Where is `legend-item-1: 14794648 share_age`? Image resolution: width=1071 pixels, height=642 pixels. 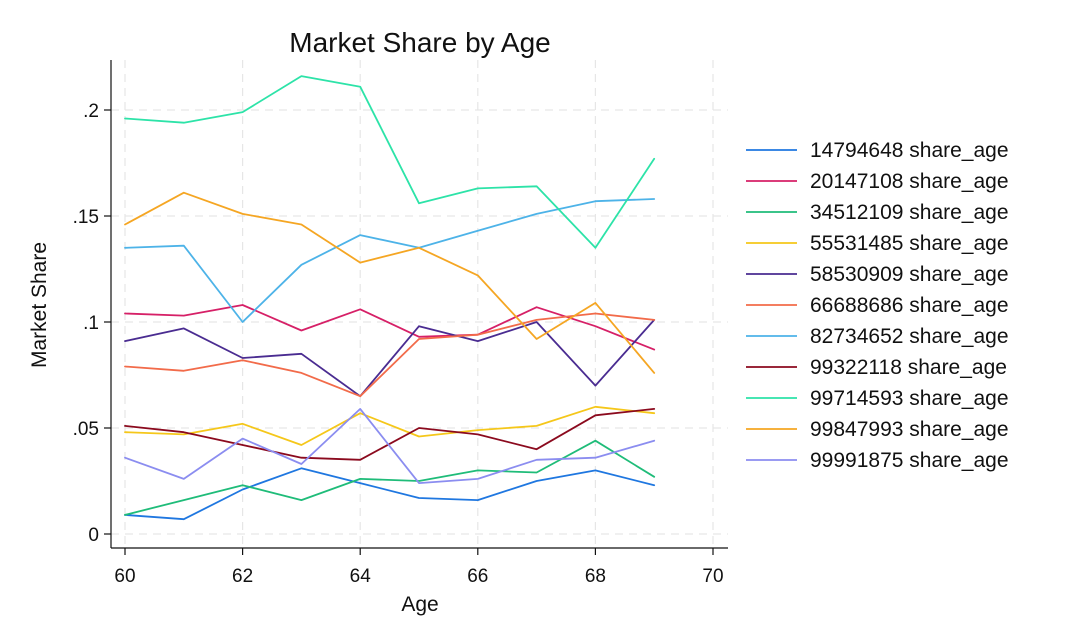 legend-item-1: 14794648 share_age is located at coordinates (877, 150).